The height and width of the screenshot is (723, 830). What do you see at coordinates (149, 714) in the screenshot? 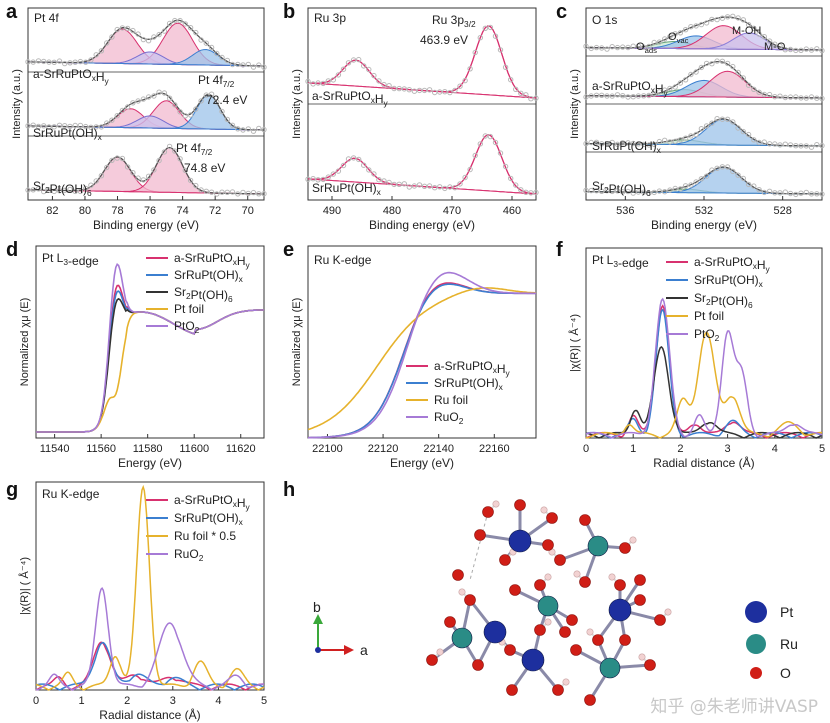
I see `x-axis-label: Radial distance (Å)` at bounding box center [149, 714].